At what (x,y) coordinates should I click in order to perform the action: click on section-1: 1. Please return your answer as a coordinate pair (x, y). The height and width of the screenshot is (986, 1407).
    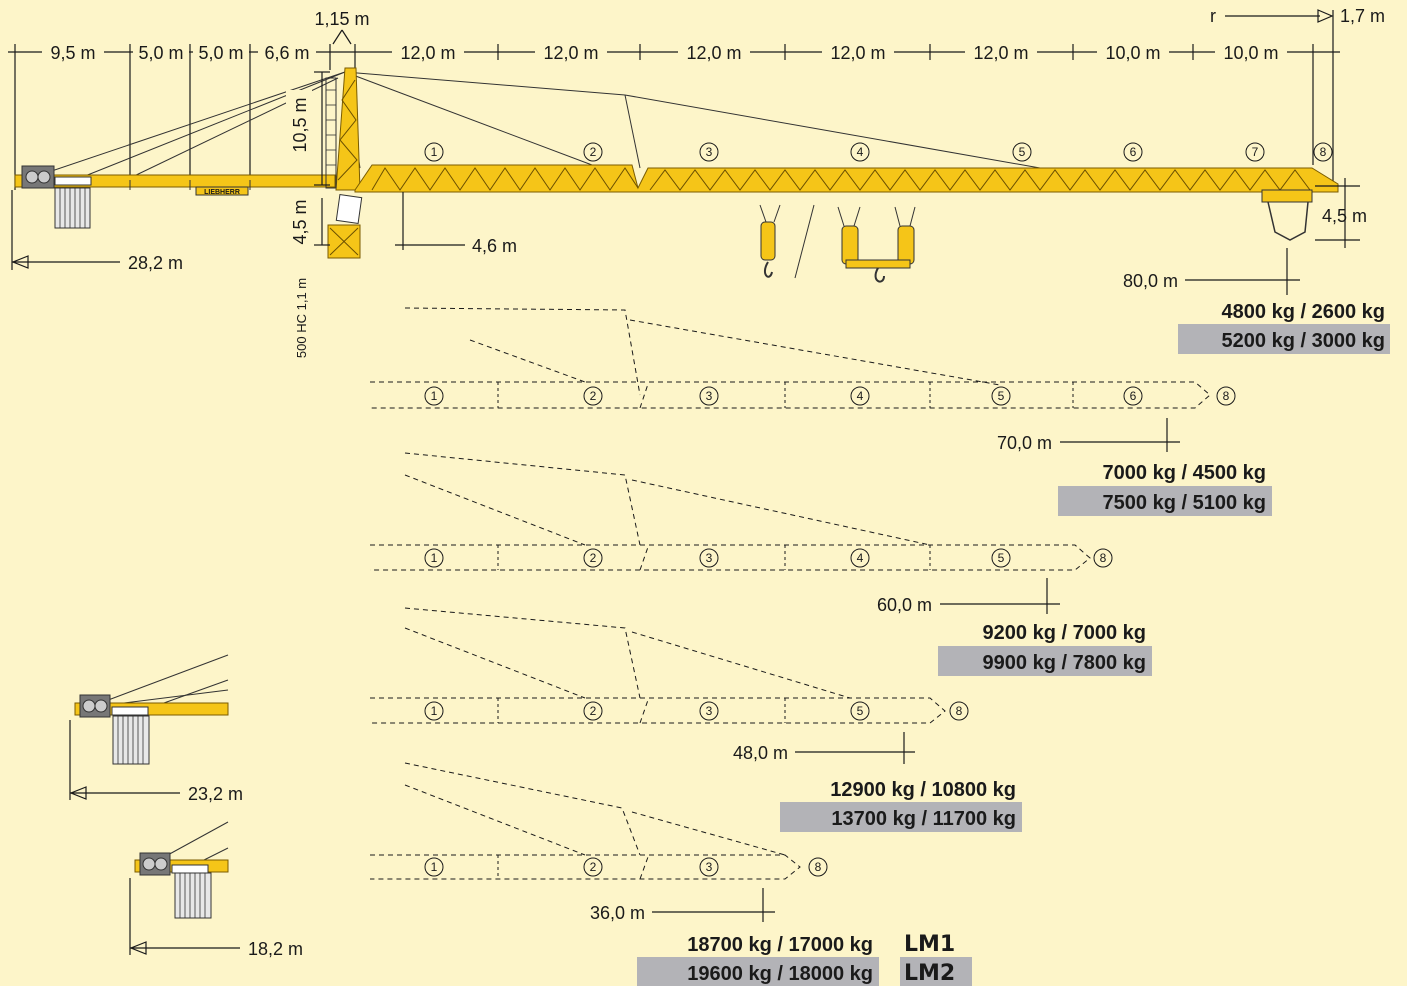
    Looking at the image, I should click on (434, 152).